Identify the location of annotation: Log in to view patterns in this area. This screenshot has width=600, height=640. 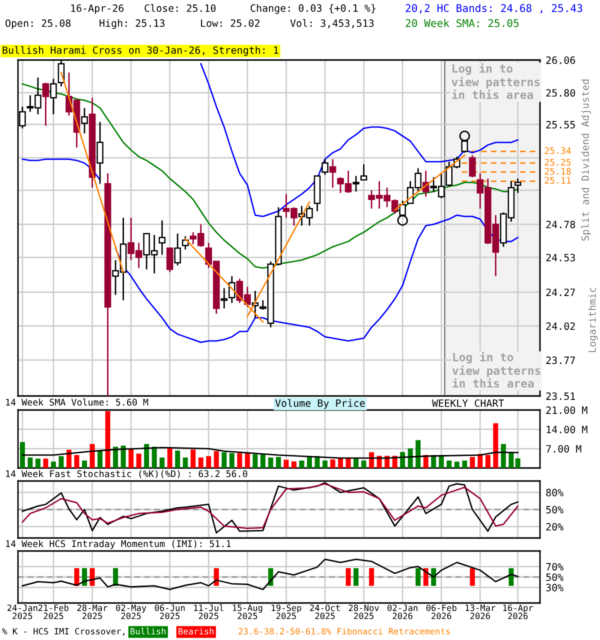
(496, 370).